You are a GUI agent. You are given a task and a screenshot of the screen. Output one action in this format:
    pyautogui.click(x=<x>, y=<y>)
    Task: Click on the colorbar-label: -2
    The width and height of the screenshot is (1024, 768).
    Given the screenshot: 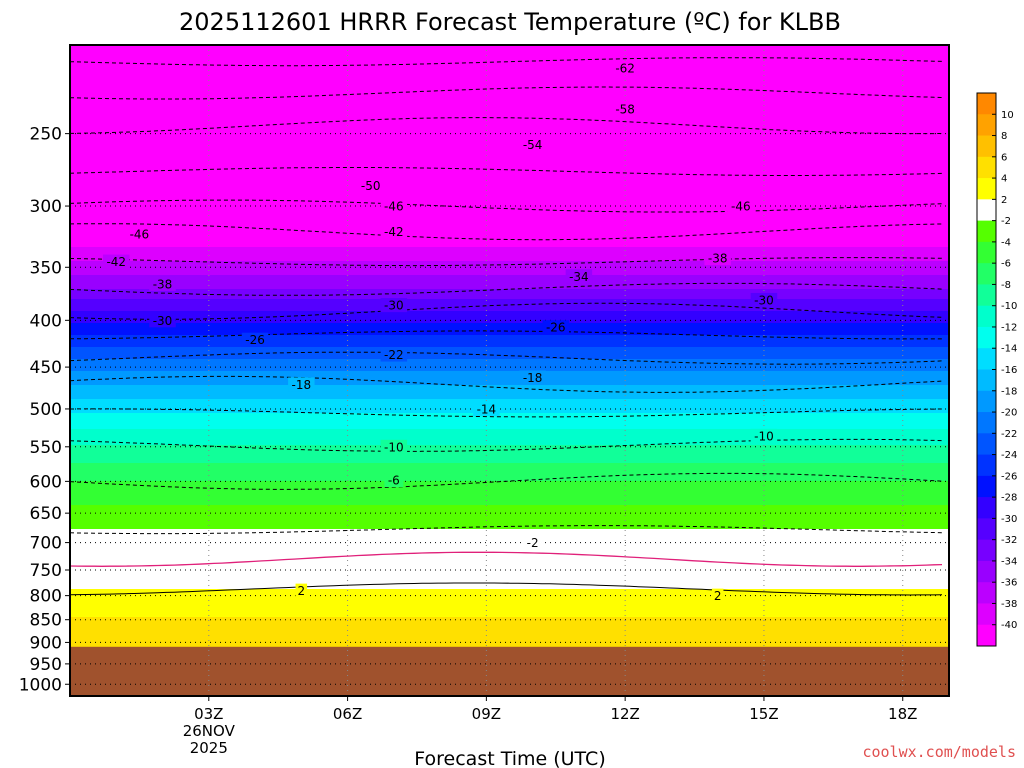 What is the action you would take?
    pyautogui.click(x=1006, y=221)
    